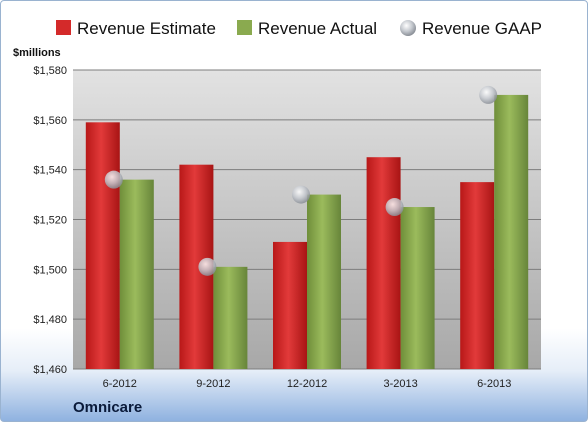  I want to click on x-category-label: 3-2013, so click(400, 384).